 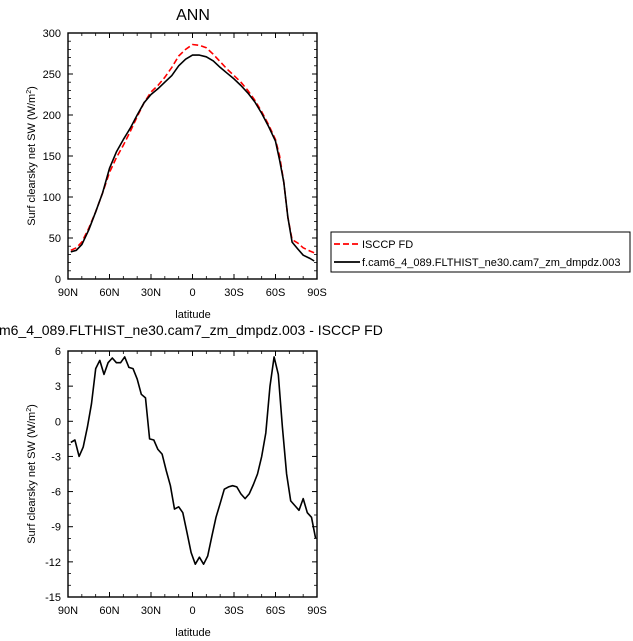 I want to click on legend-label-isccp: ISCCP FD, so click(x=387, y=245).